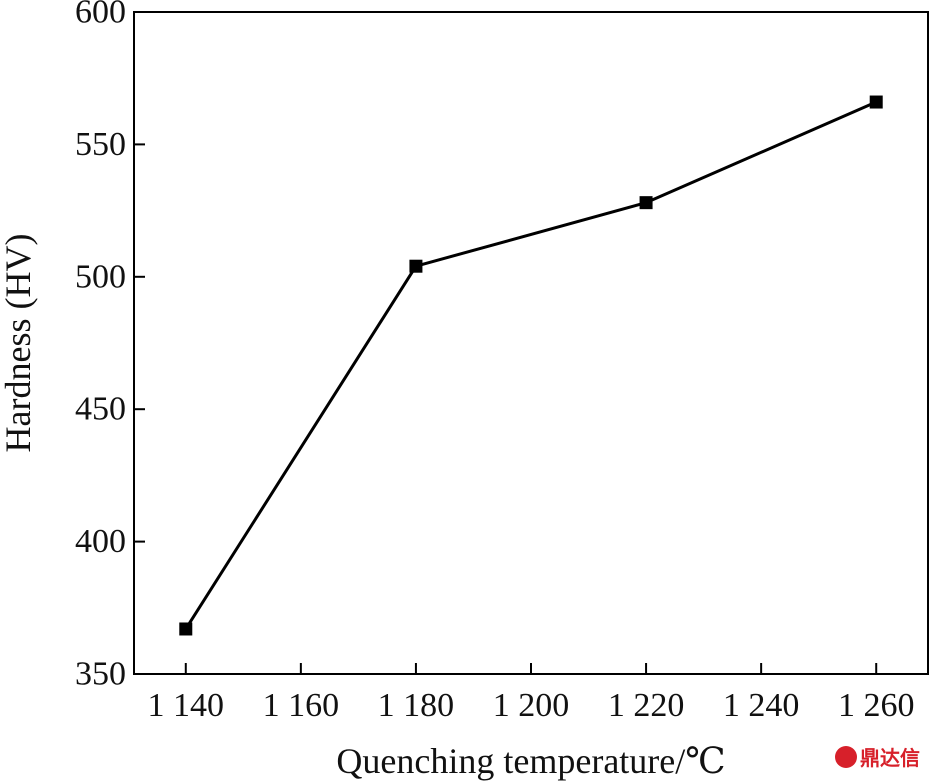  I want to click on x-tick-label: 1 220, so click(646, 705).